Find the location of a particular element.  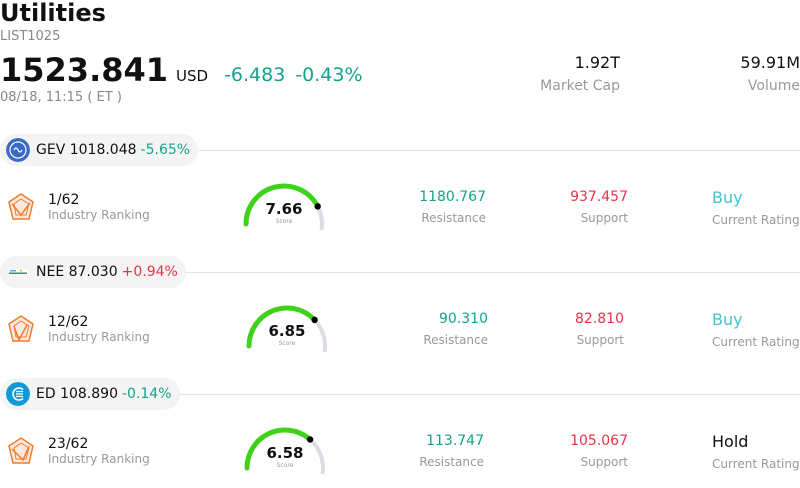

industry-ranking-value: 23/62 is located at coordinates (68, 444).